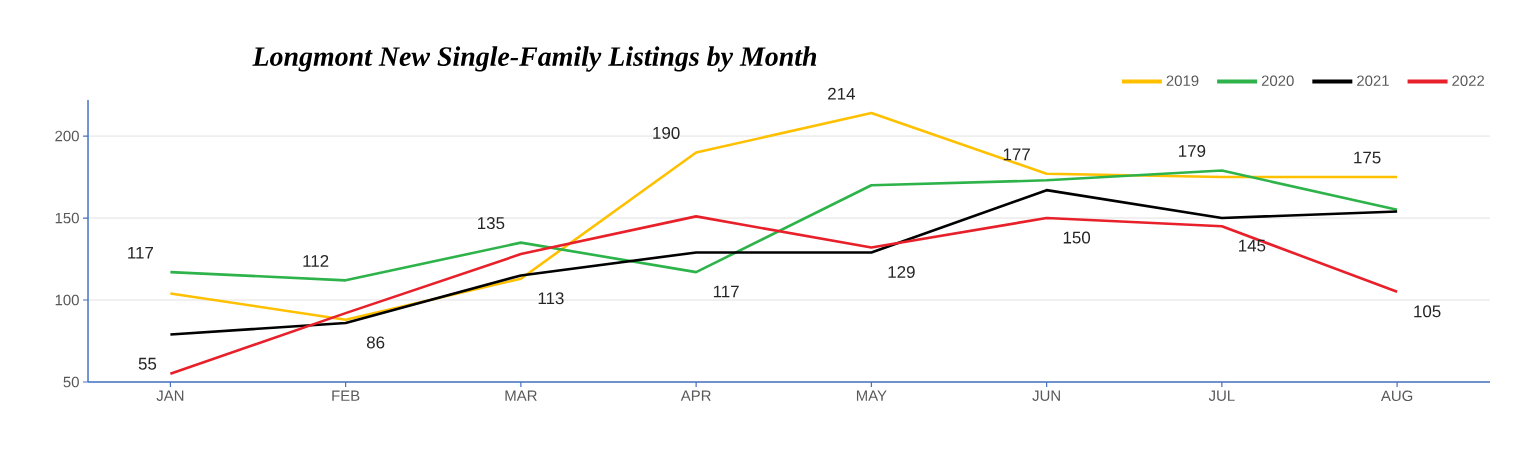  What do you see at coordinates (71, 382) in the screenshot?
I see `y-tick-label: 50` at bounding box center [71, 382].